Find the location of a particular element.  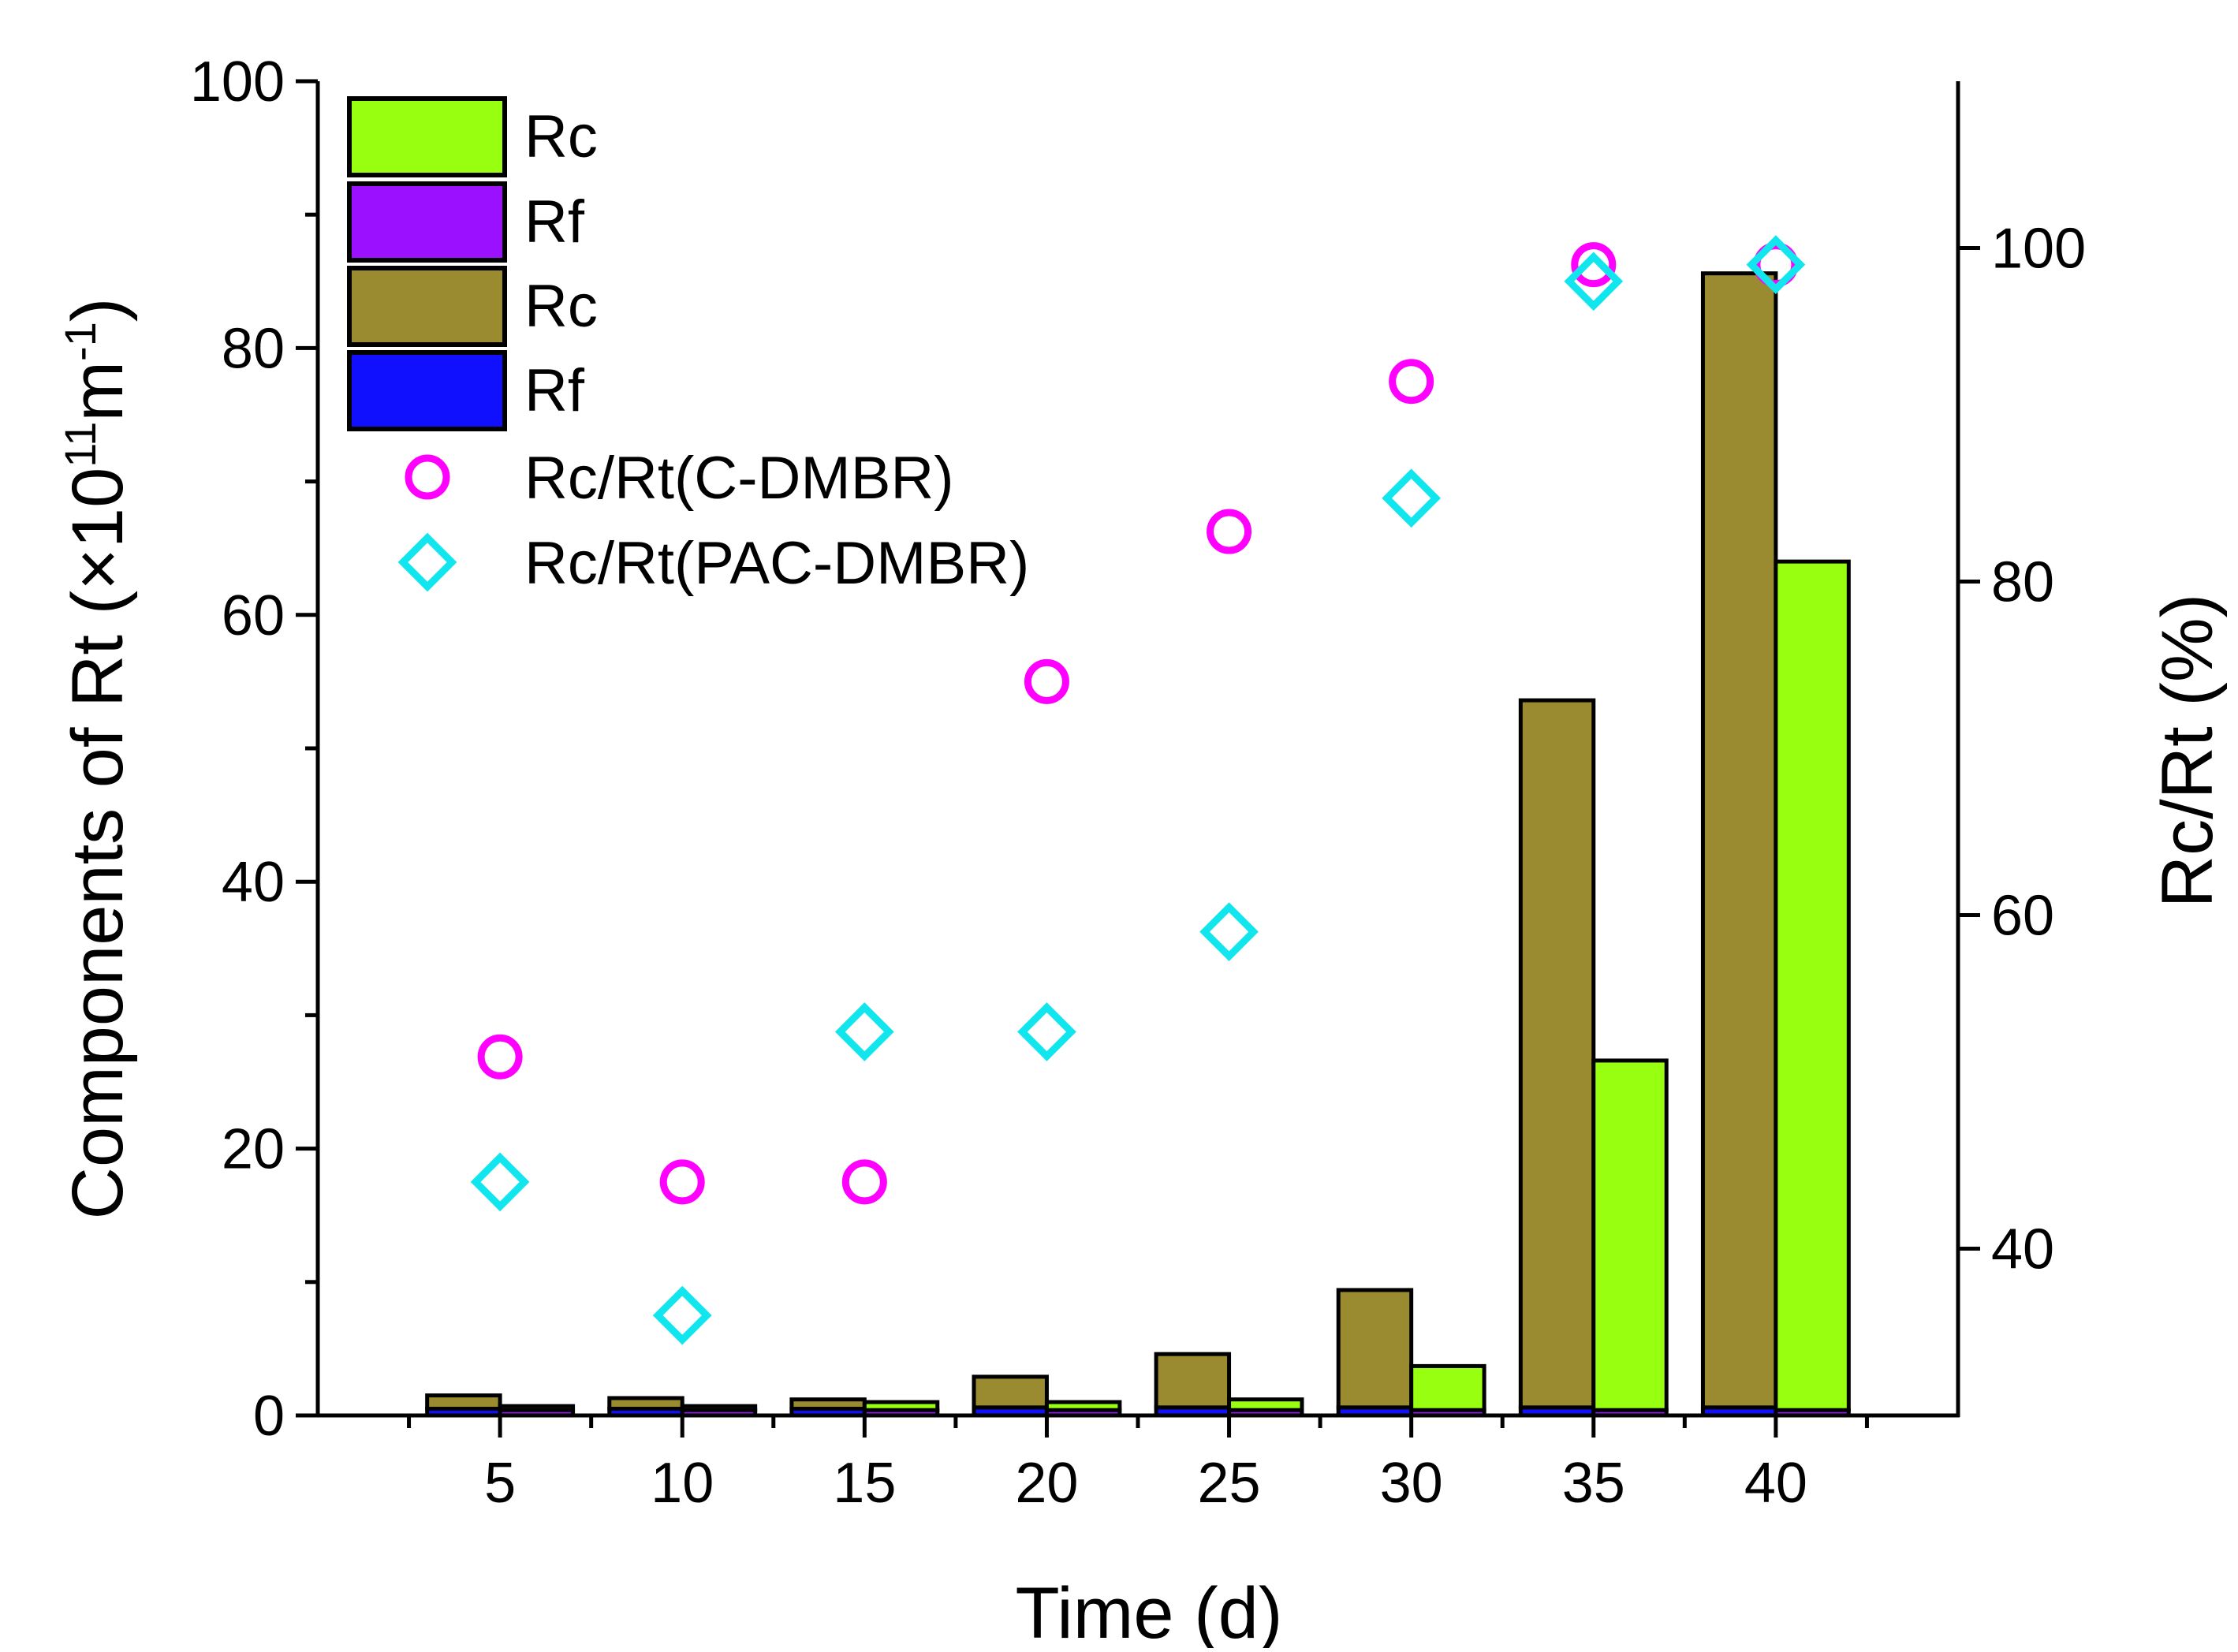

legend-label-5: Rc/Rt(PAC-DMBR) is located at coordinates (776, 563).